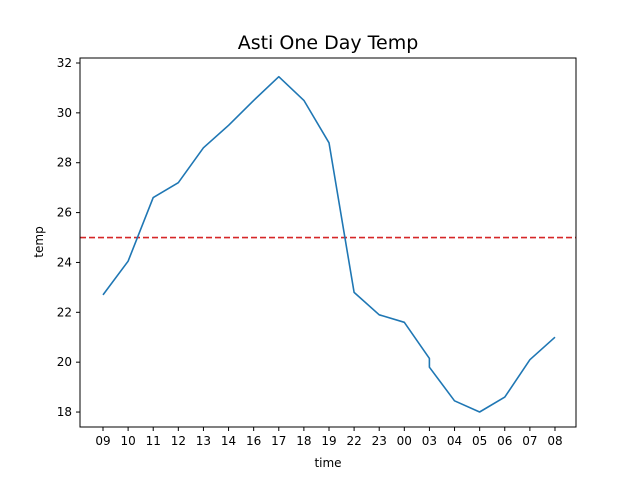  What do you see at coordinates (39, 241) in the screenshot?
I see `y-axis-label: temp` at bounding box center [39, 241].